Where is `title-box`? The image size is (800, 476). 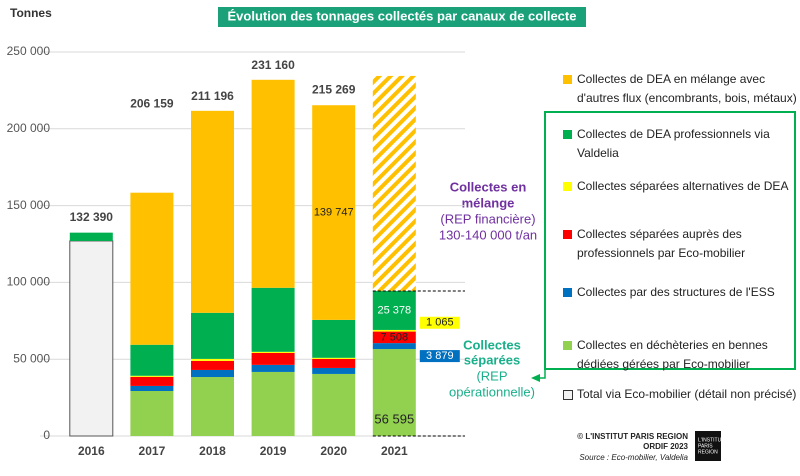
title-box is located at coordinates (402, 17).